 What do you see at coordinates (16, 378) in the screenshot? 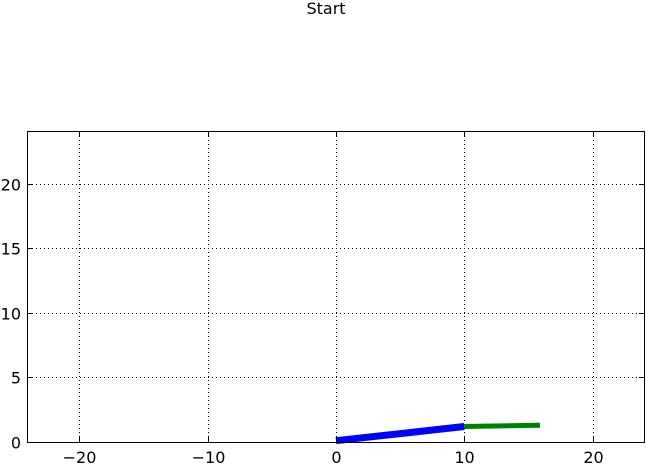
I see `y-tick-label: 5` at bounding box center [16, 378].